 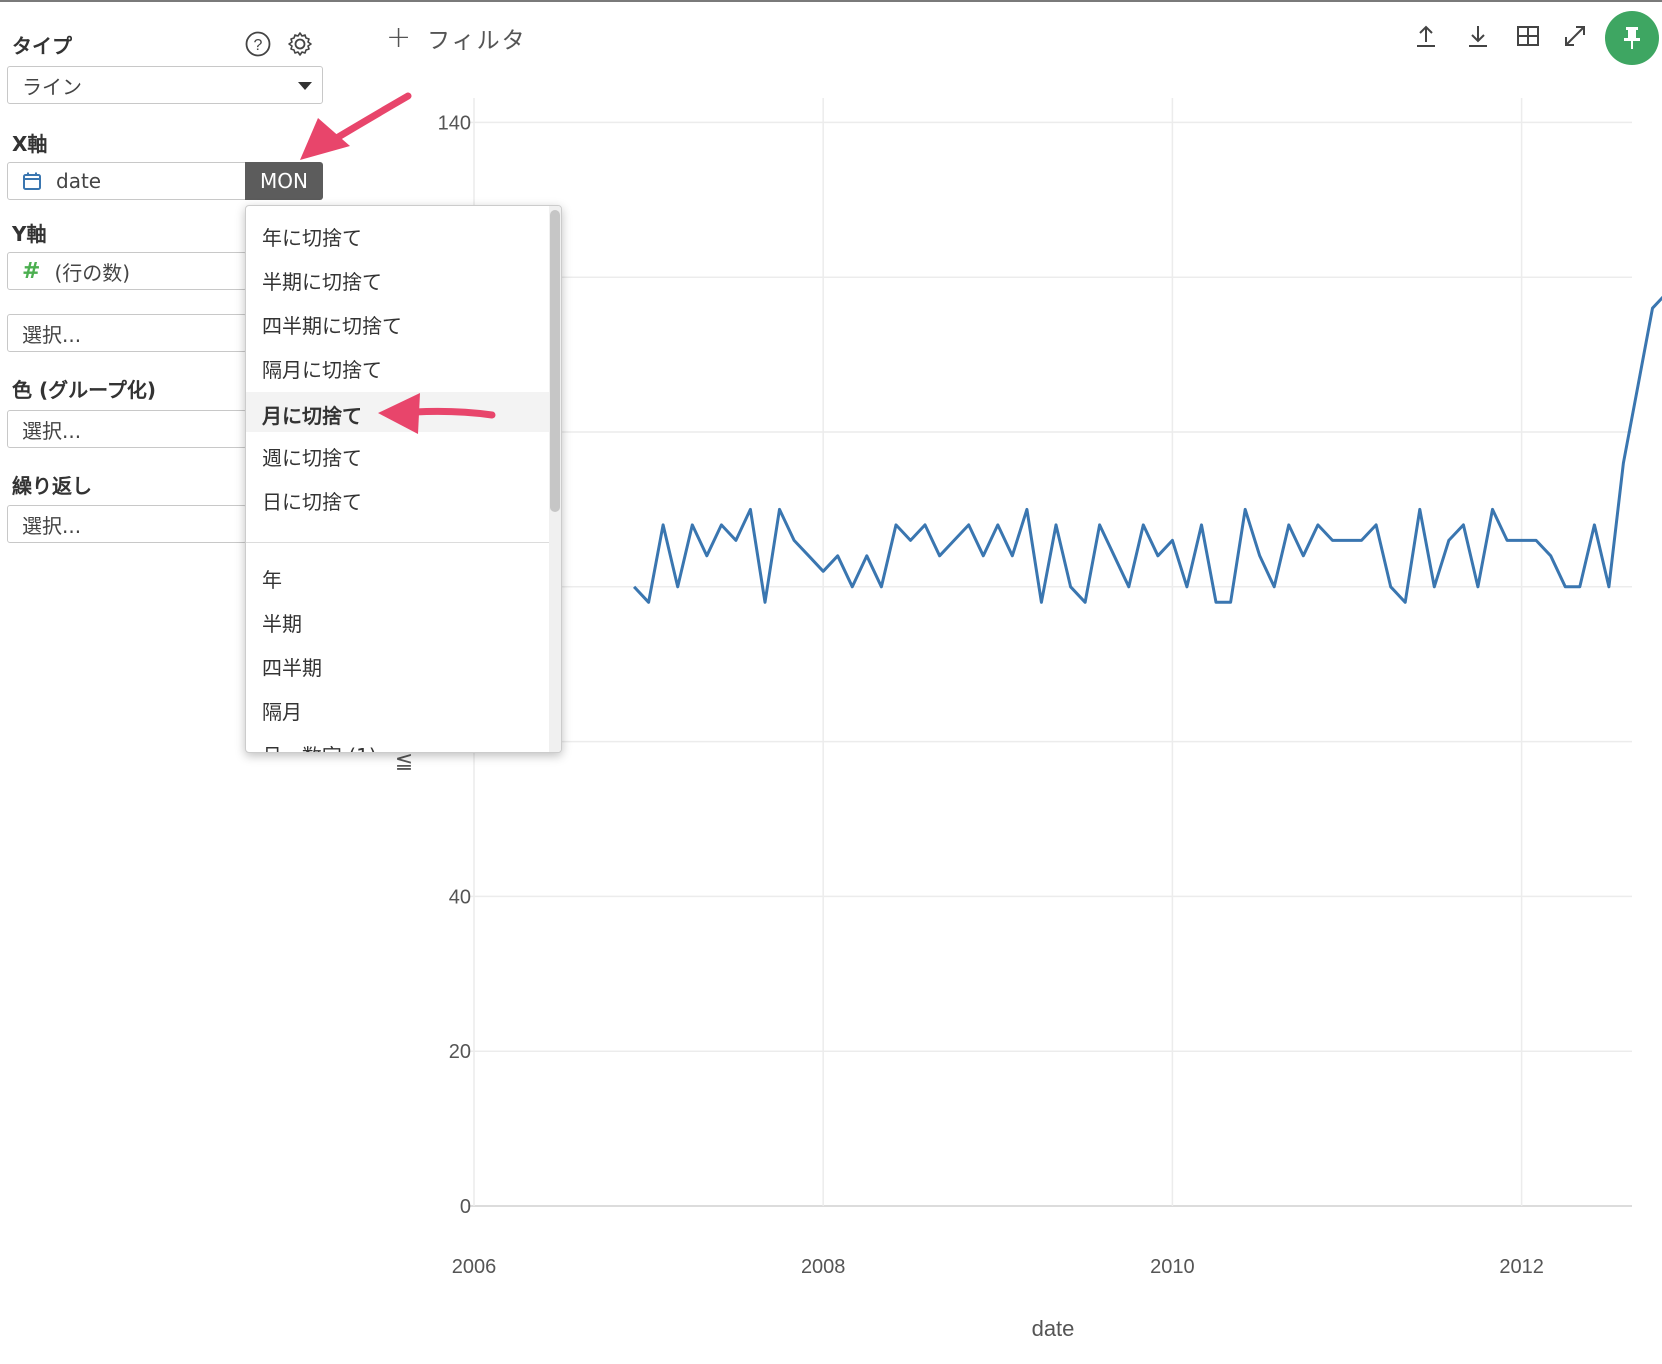 What do you see at coordinates (397, 542) in the screenshot?
I see `dropdown-divider` at bounding box center [397, 542].